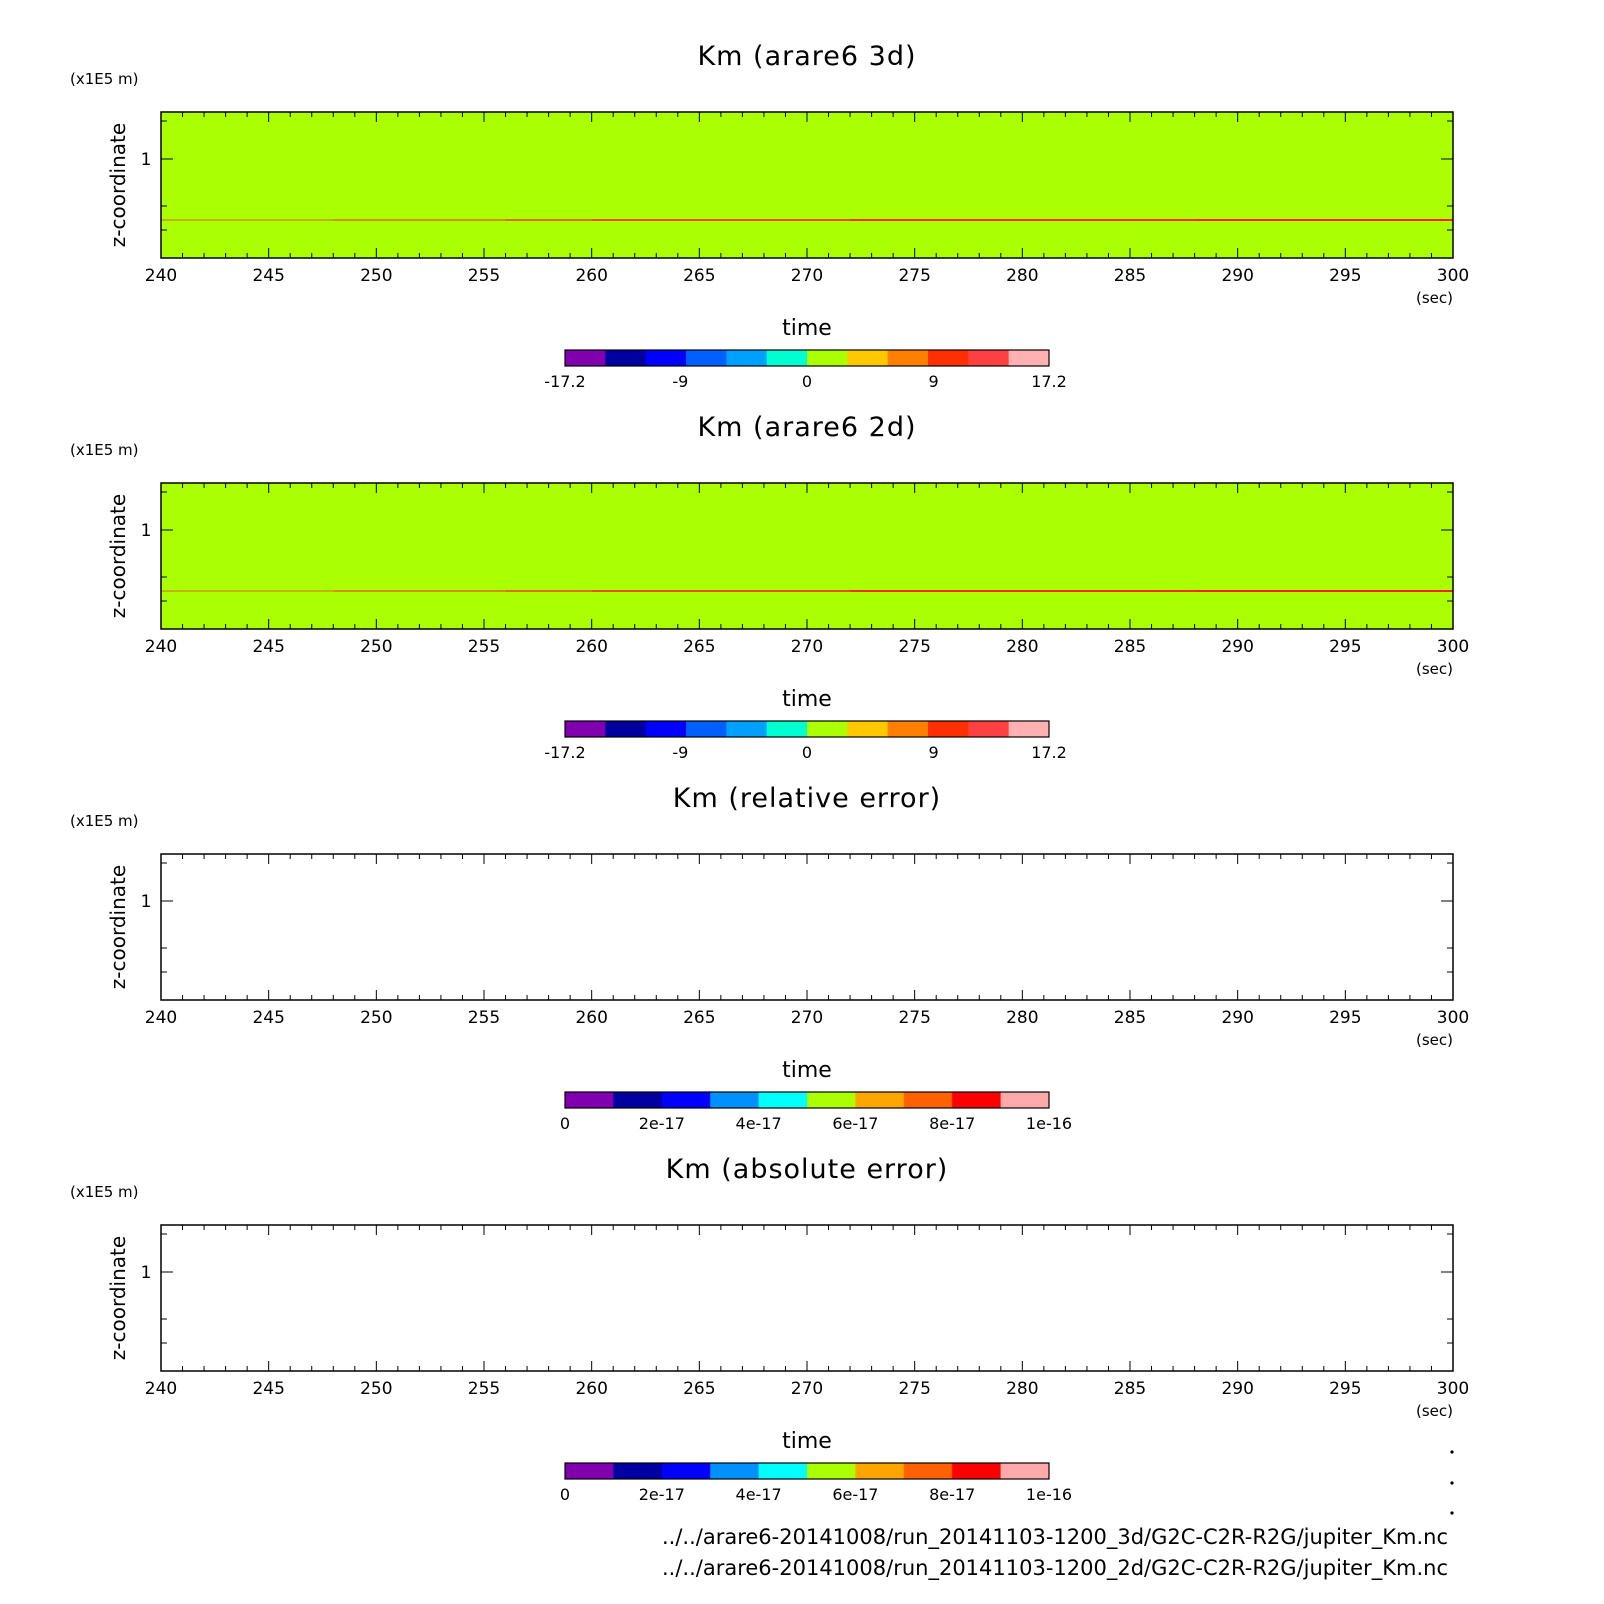  I want to click on colorbar-label: 2e-17, so click(662, 1494).